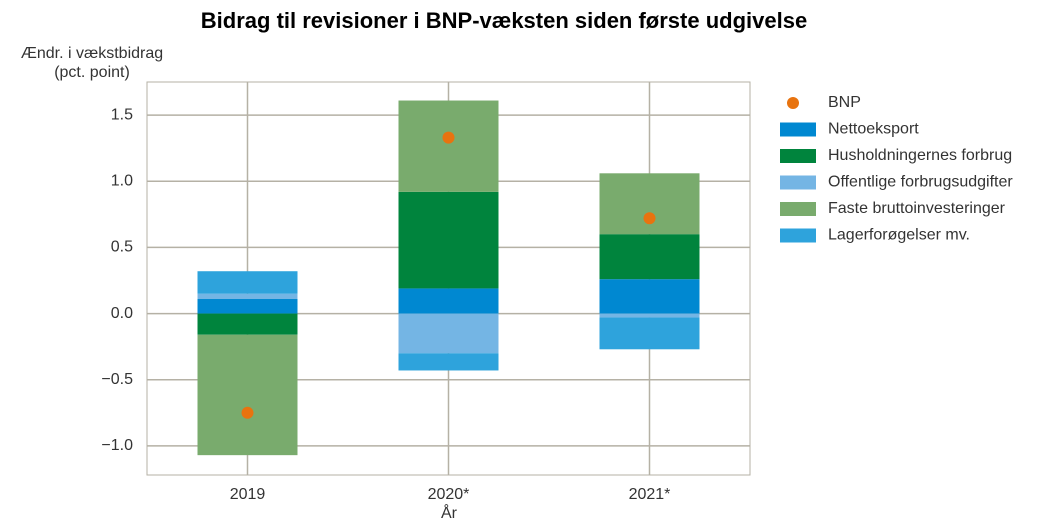 The width and height of the screenshot is (1037, 529). I want to click on legend-label: Nettoeksport, so click(873, 129).